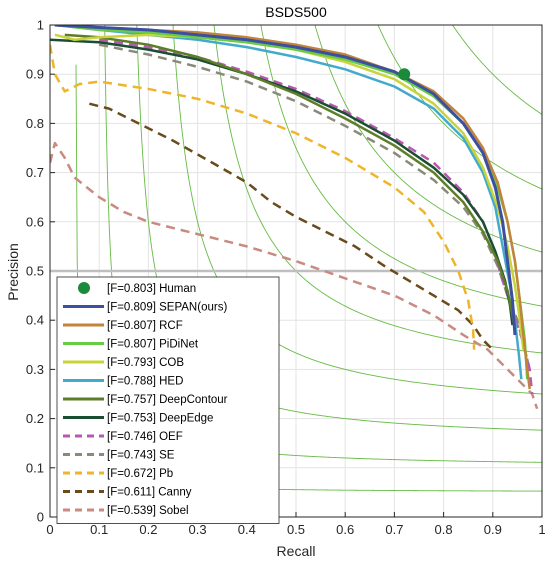  I want to click on legend-label: [F=0.807] PiDiNet, so click(153, 345).